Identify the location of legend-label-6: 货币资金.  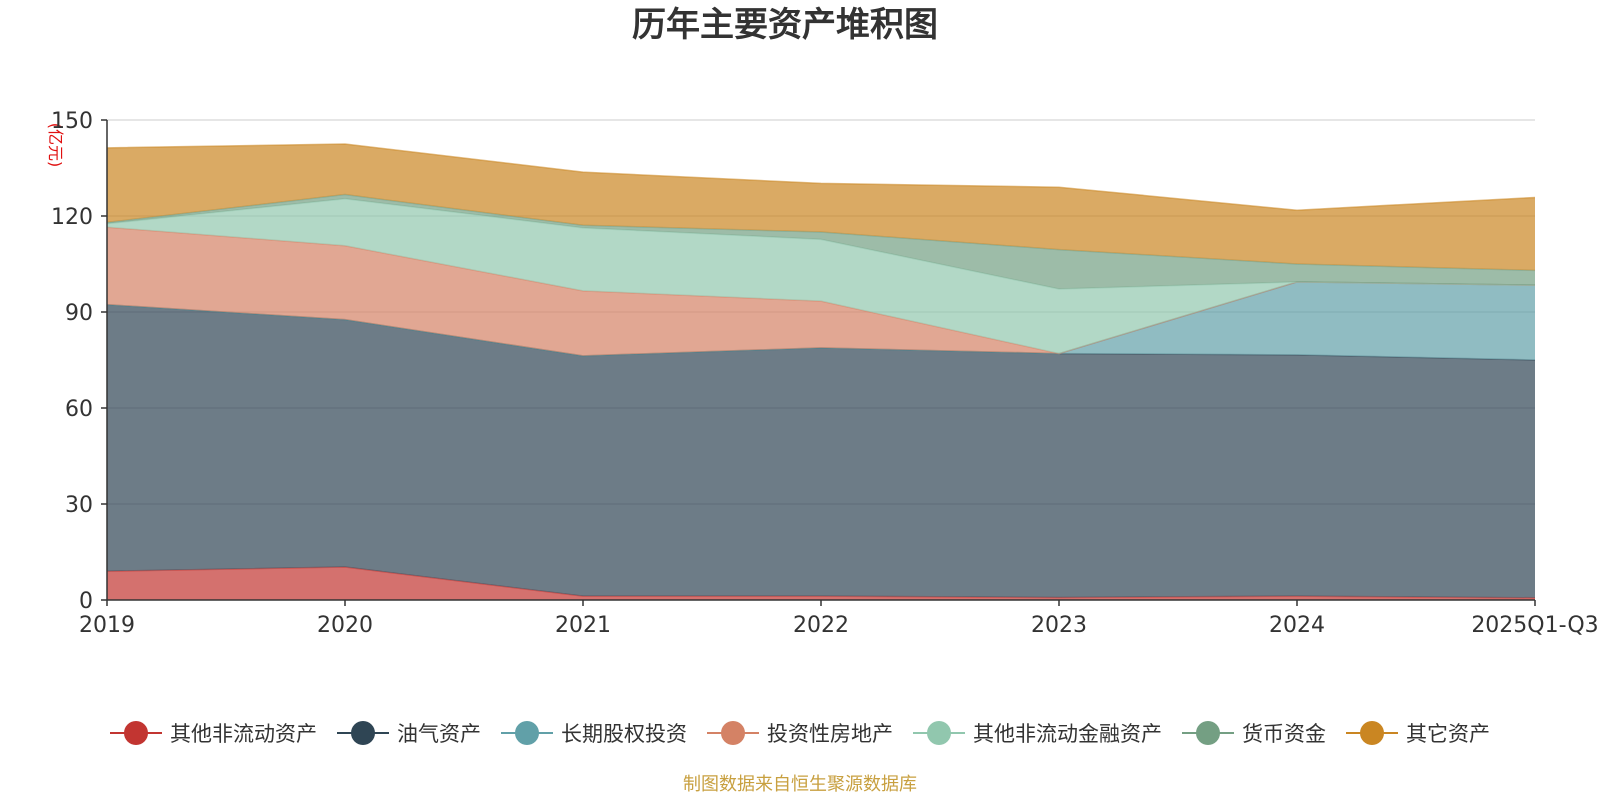
(1284, 734).